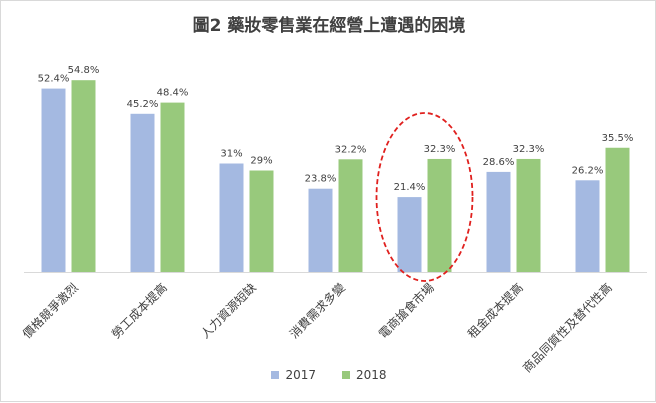 The image size is (656, 403). Describe the element at coordinates (424, 197) in the screenshot. I see `highlight-ellipse` at that location.